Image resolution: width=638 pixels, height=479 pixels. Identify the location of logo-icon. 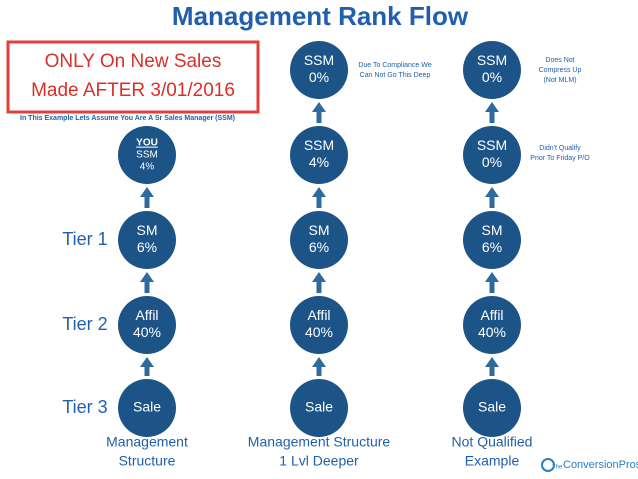
(548, 465).